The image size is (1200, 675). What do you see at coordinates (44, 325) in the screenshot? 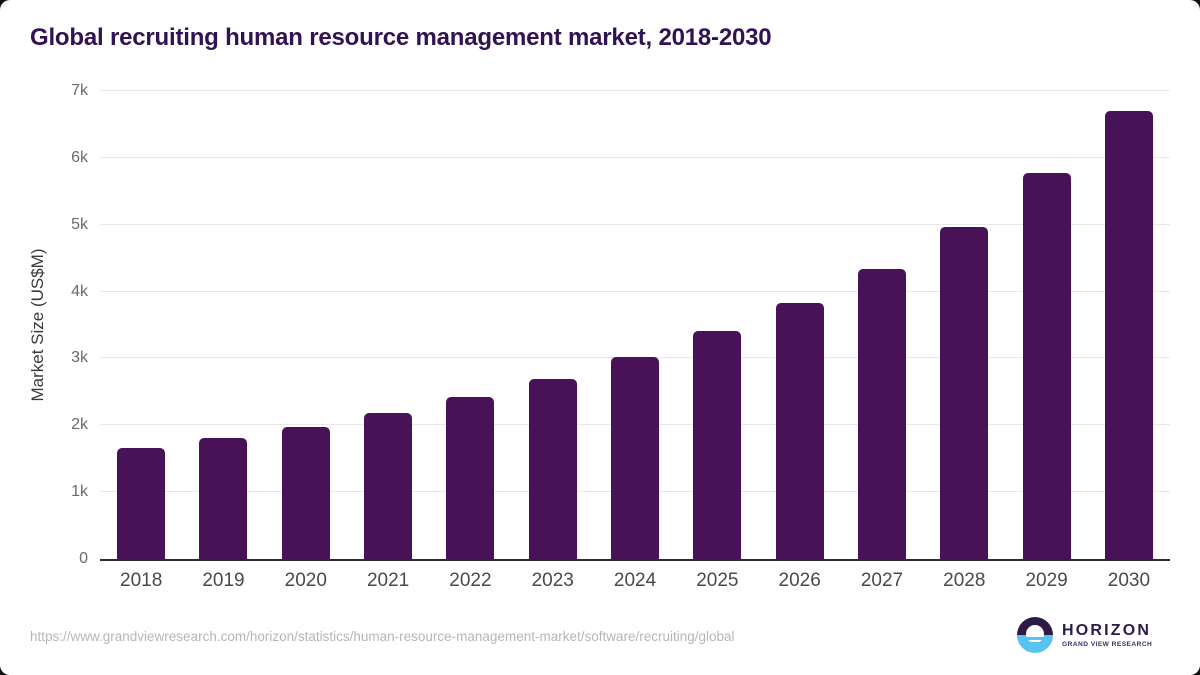
I see `y-axis-tick-labels: 0 1k 2k 3k 4k 5k 6k 7k` at bounding box center [44, 325].